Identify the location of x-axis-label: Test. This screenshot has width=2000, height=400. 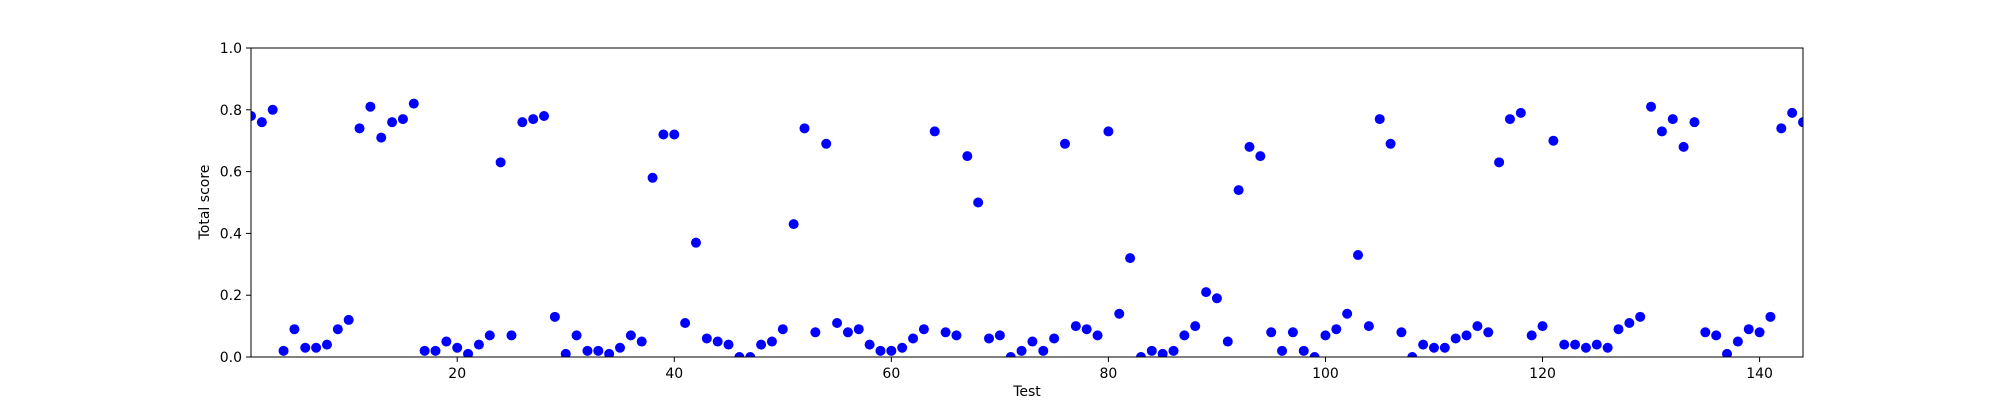
(1026, 392).